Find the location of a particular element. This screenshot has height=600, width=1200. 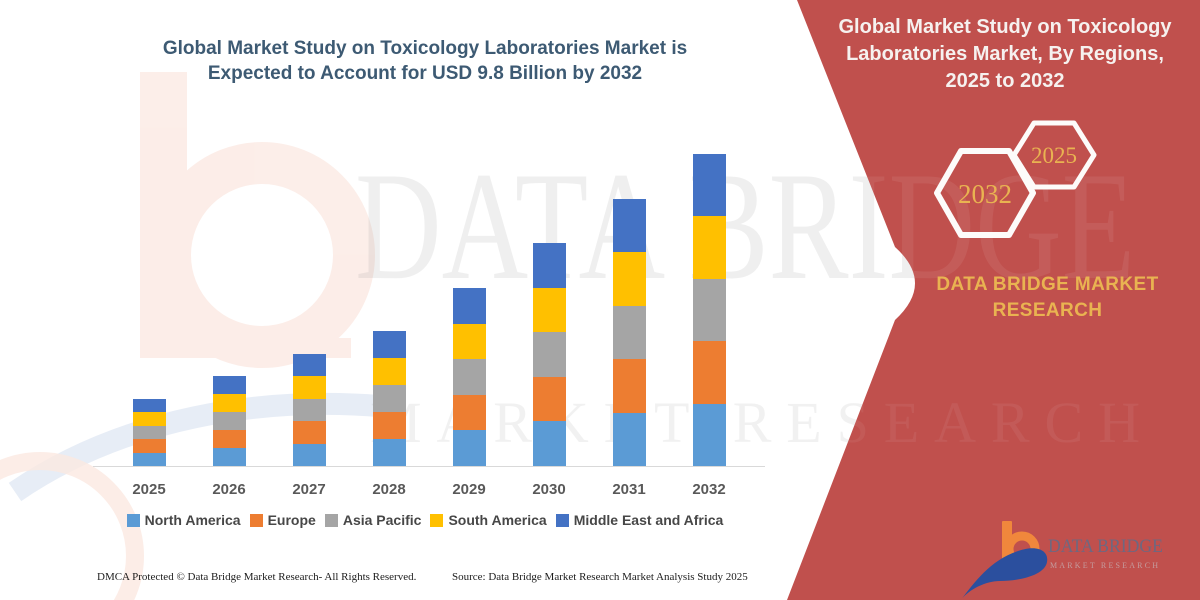

legend-label: Europe is located at coordinates (291, 520).